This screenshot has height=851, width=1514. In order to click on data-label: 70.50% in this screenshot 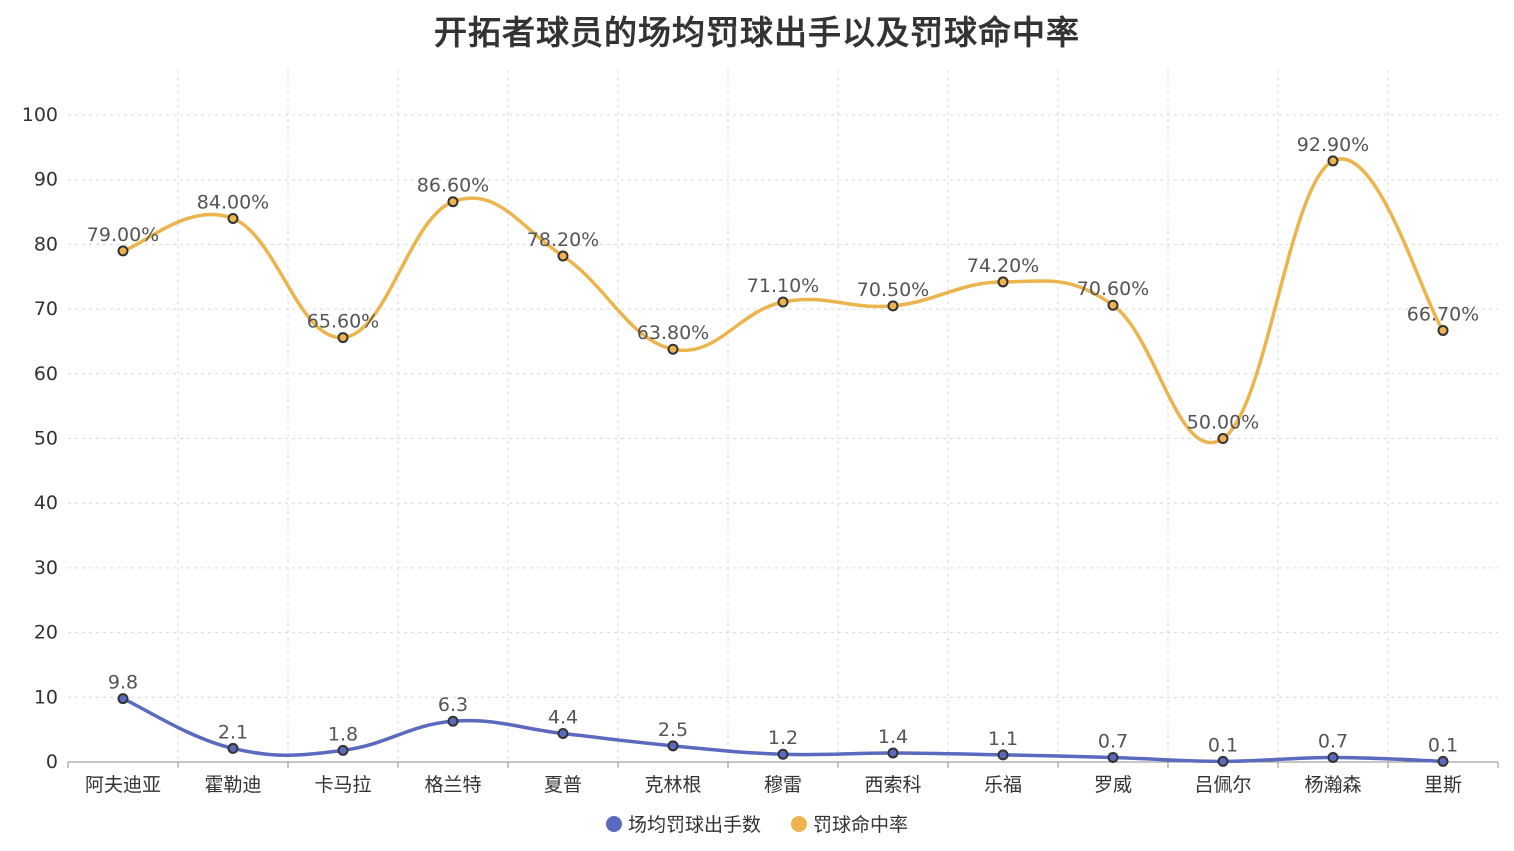, I will do `click(893, 290)`.